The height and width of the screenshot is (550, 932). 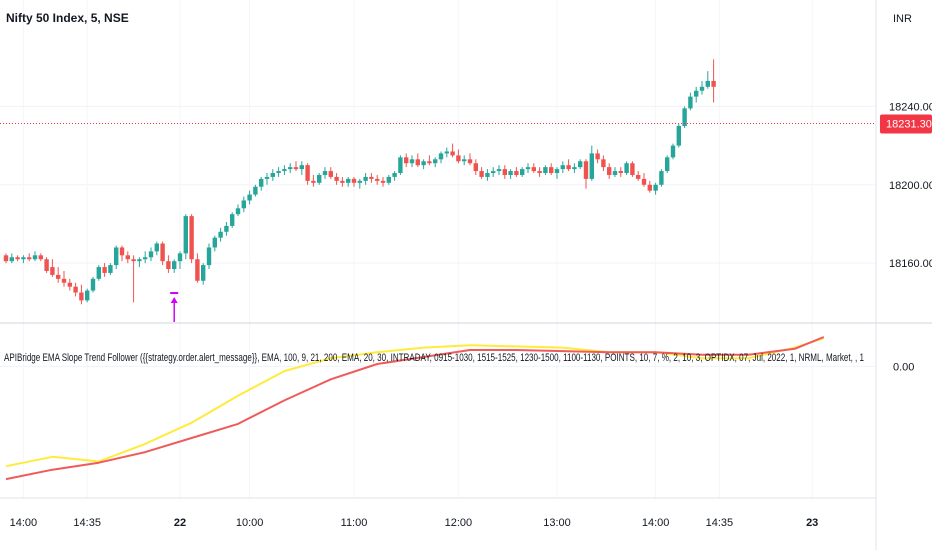 What do you see at coordinates (812, 523) in the screenshot?
I see `x-tick-label: 23` at bounding box center [812, 523].